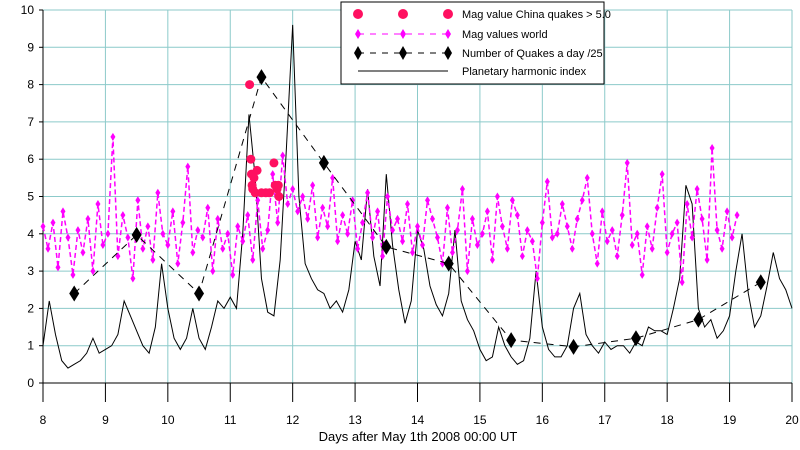 The height and width of the screenshot is (450, 800). Describe the element at coordinates (730, 420) in the screenshot. I see `x-tick-label: 19` at that location.